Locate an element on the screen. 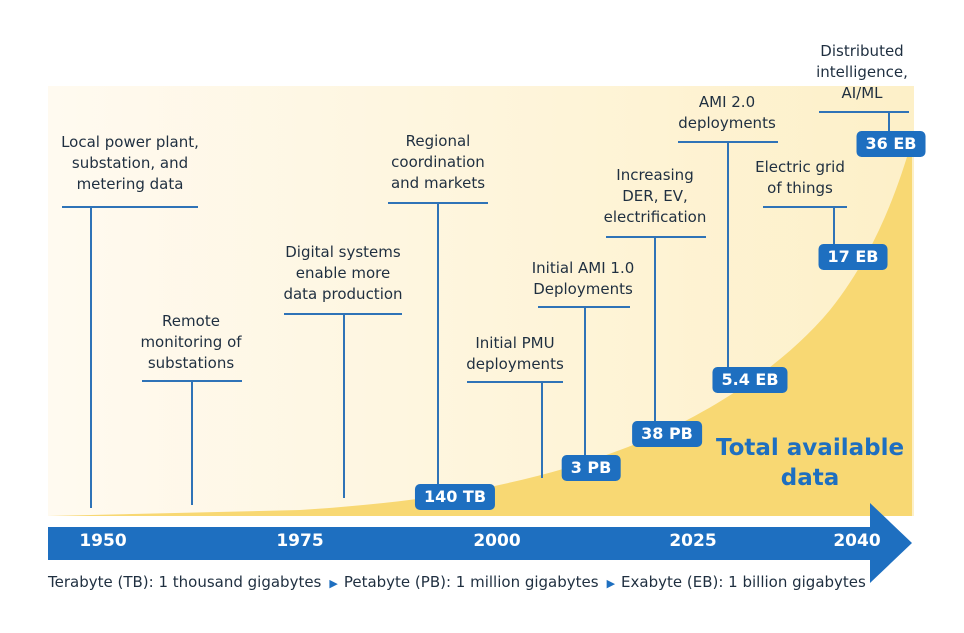 This screenshot has width=964, height=633. milestone-line: of things is located at coordinates (800, 188).